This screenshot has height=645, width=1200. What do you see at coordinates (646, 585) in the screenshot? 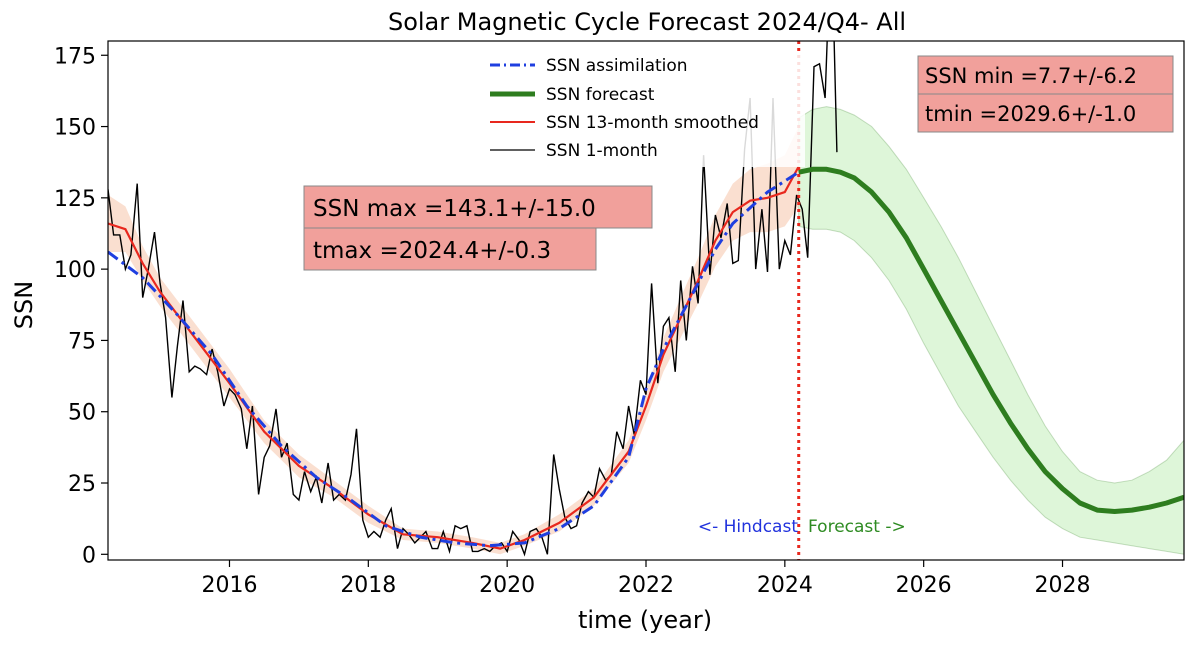
I see `x-tick-label: 2022` at bounding box center [646, 585].